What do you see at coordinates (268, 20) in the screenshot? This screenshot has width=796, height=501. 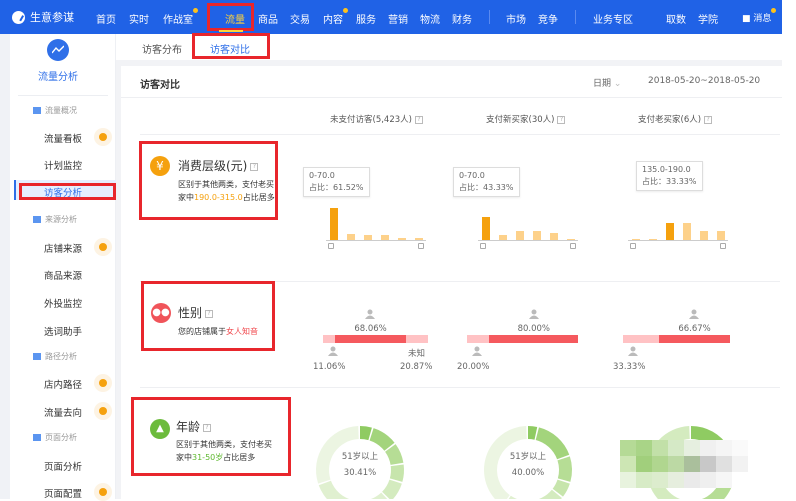 I see `nav-products: 商品` at bounding box center [268, 20].